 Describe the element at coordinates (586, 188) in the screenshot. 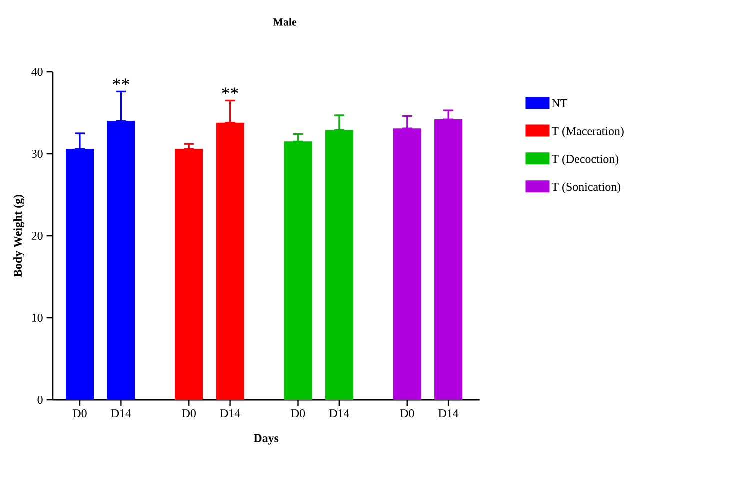

I see `legend-label: T (Sonication)` at that location.